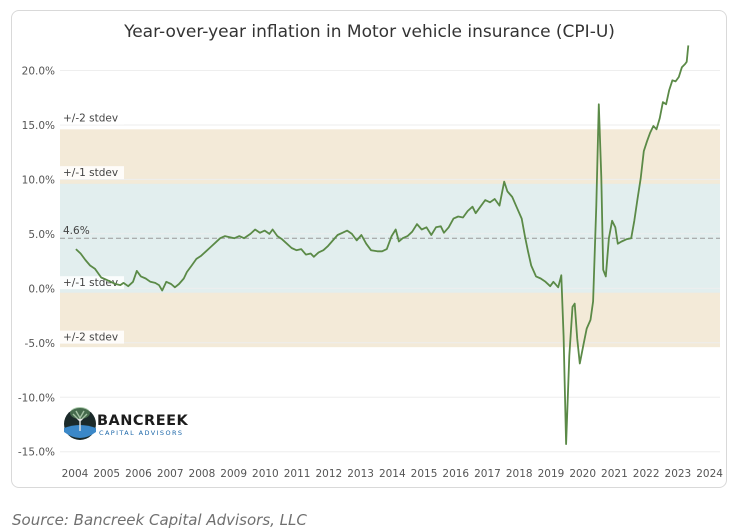  What do you see at coordinates (41, 289) in the screenshot?
I see `y-tick-label-4: 0.0%` at bounding box center [41, 289].